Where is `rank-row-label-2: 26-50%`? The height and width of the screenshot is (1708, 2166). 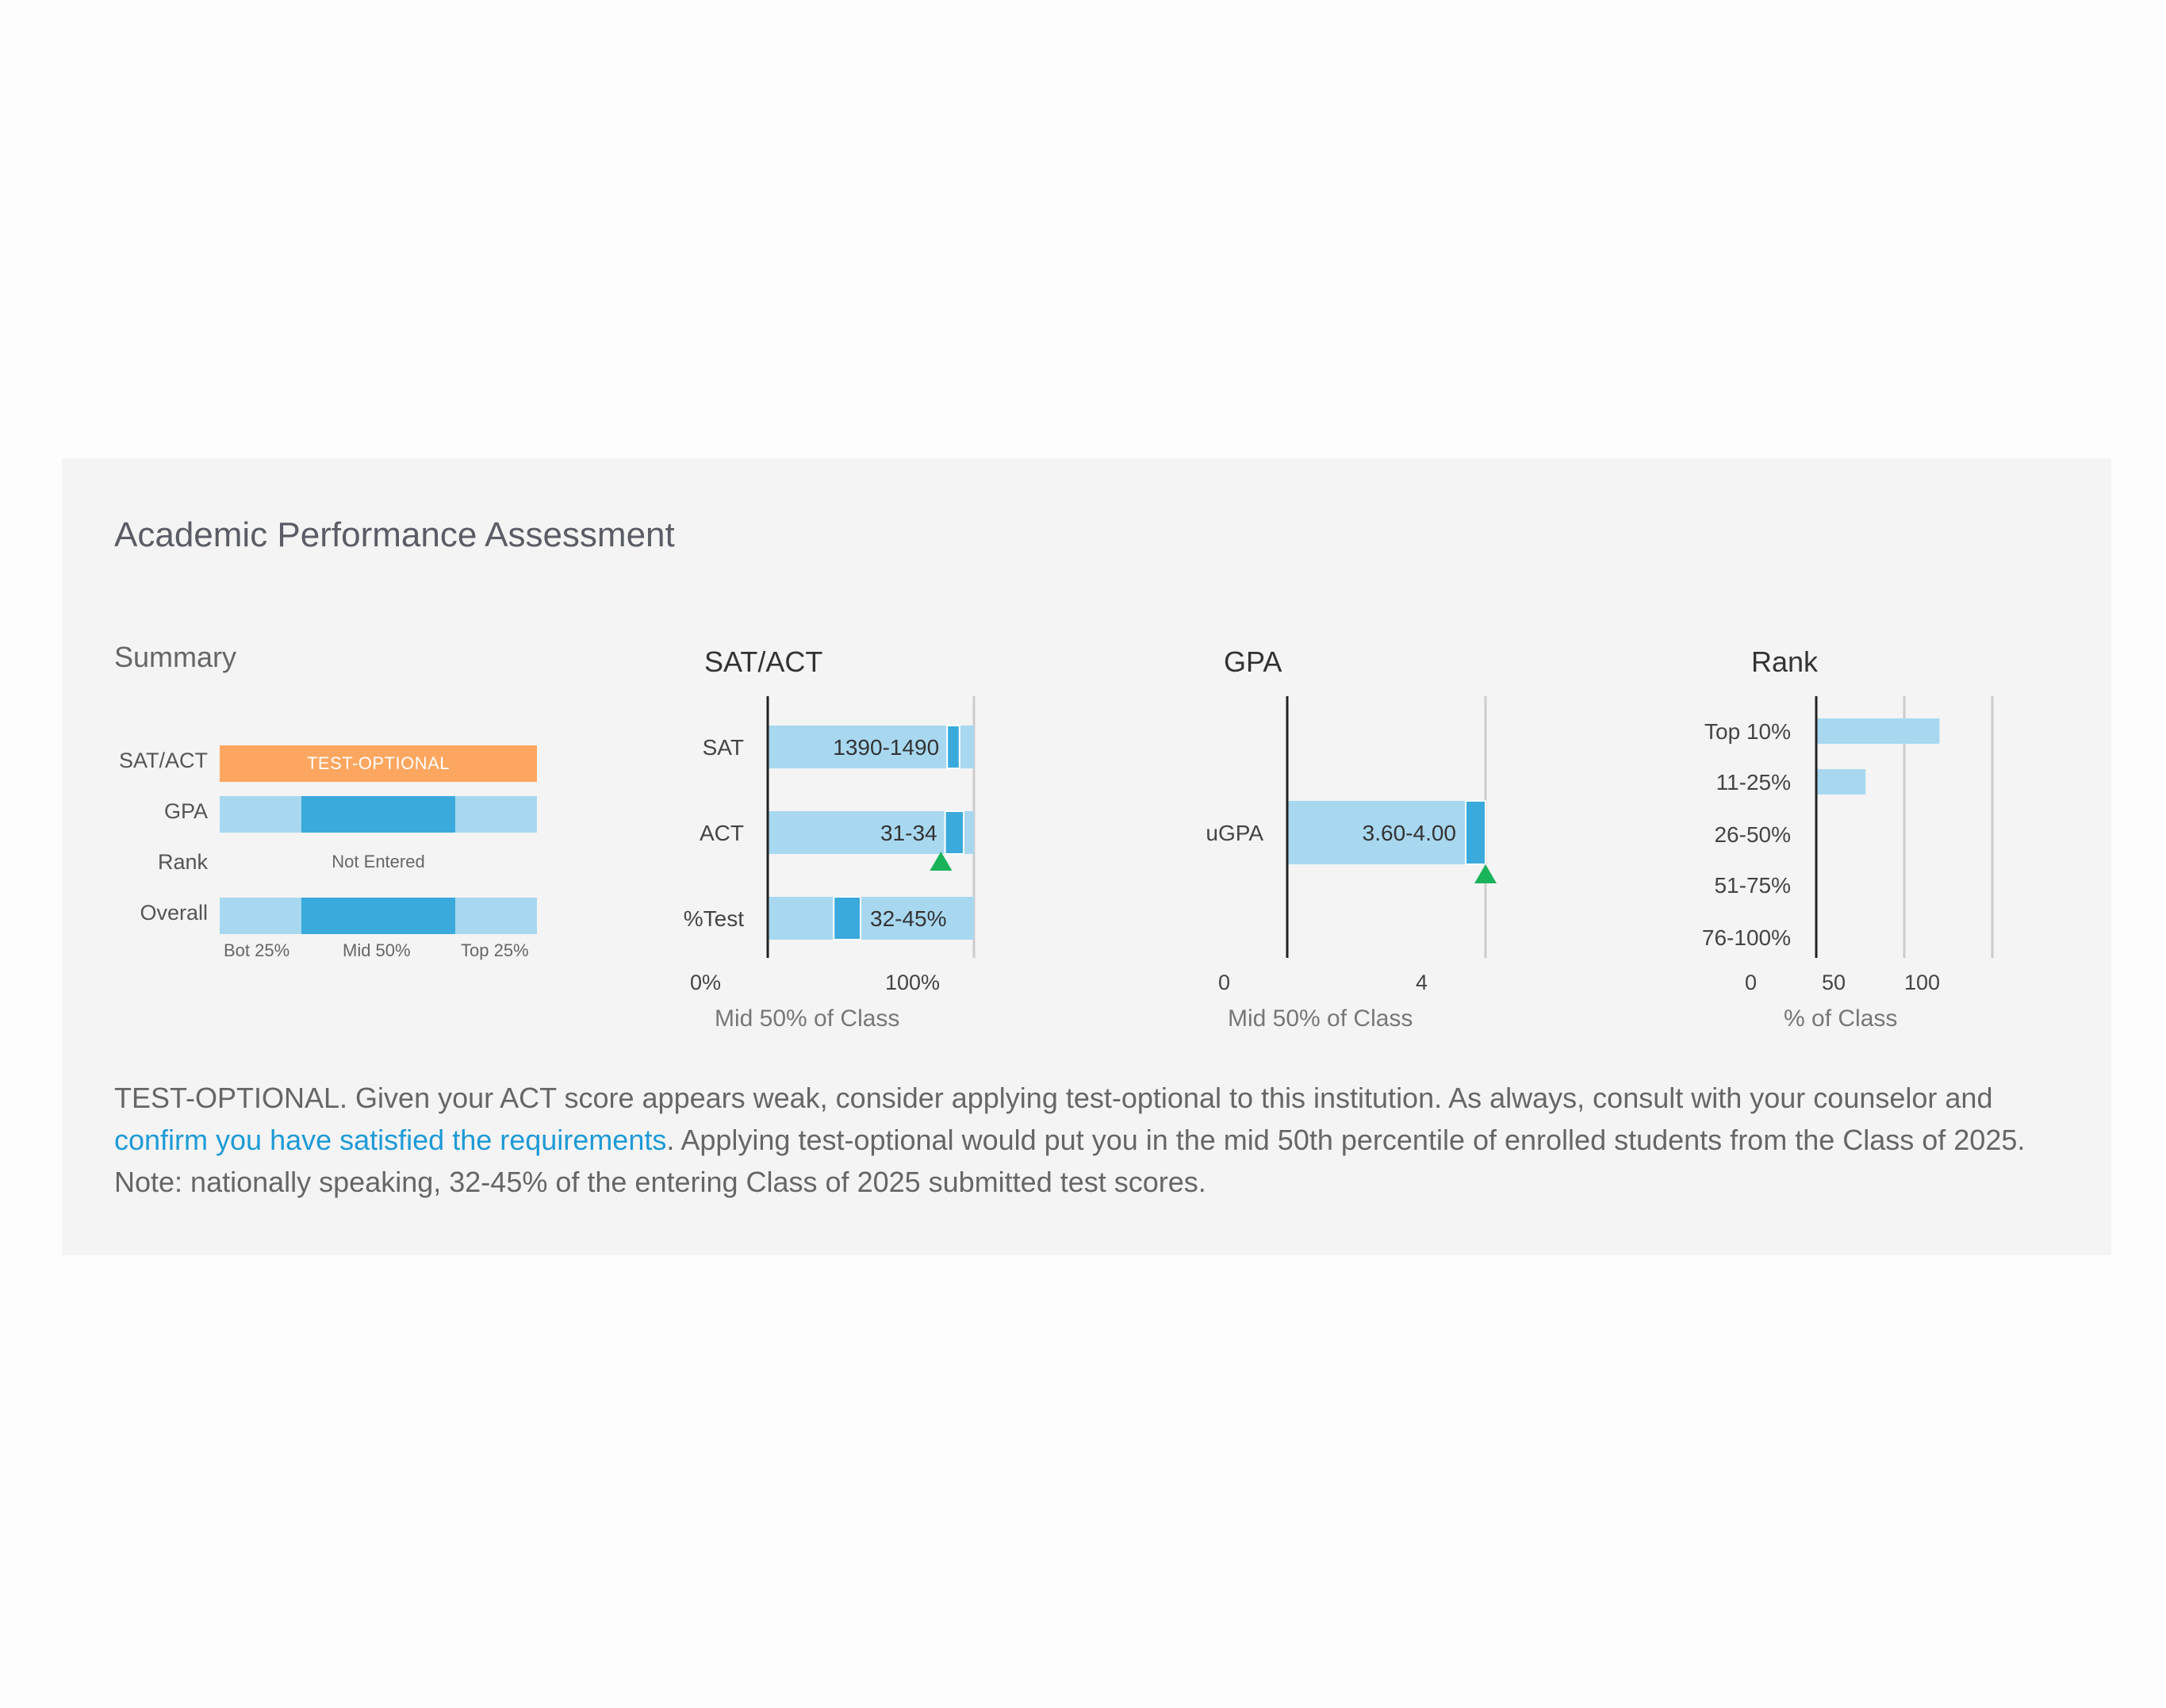 rank-row-label-2: 26-50% is located at coordinates (1753, 834).